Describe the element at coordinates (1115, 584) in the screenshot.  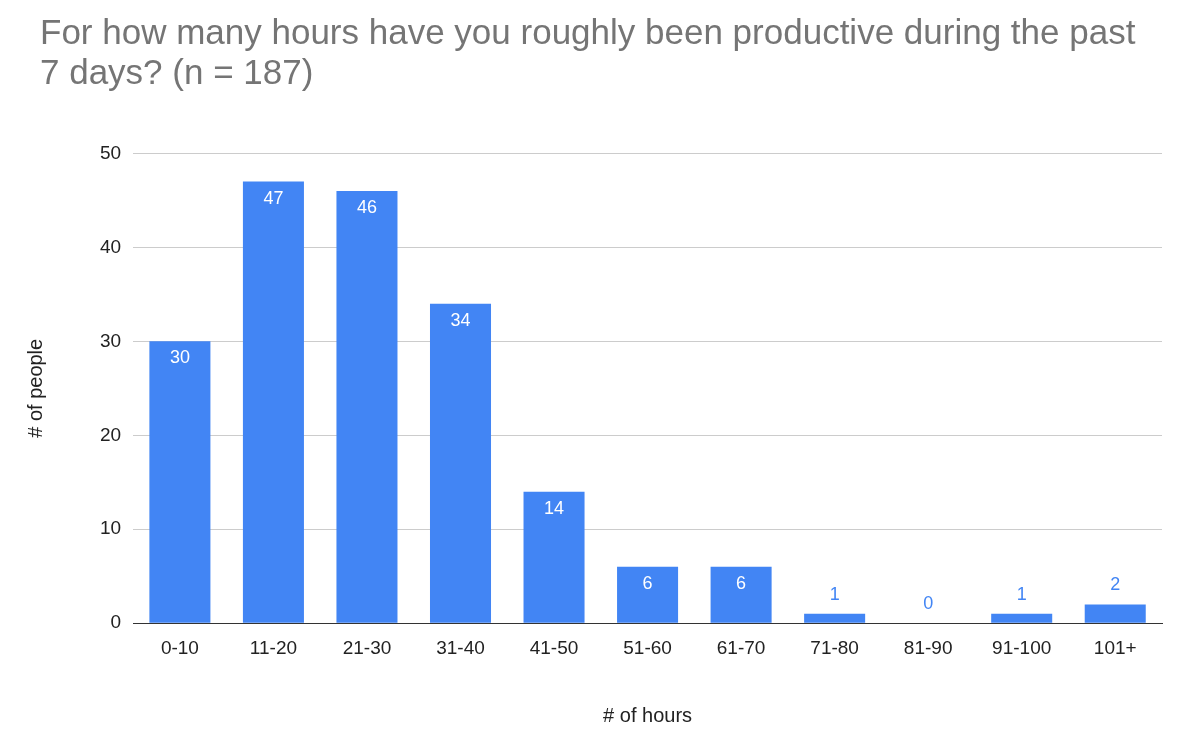
I see `data-label: 2` at that location.